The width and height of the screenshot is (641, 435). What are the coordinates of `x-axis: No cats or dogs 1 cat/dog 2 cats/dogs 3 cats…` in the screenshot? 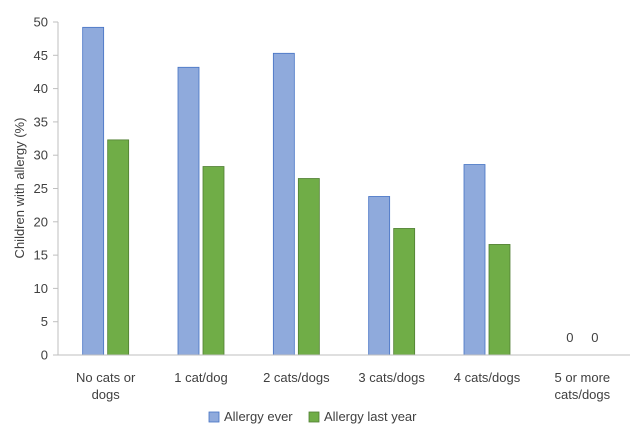 It's located at (344, 378).